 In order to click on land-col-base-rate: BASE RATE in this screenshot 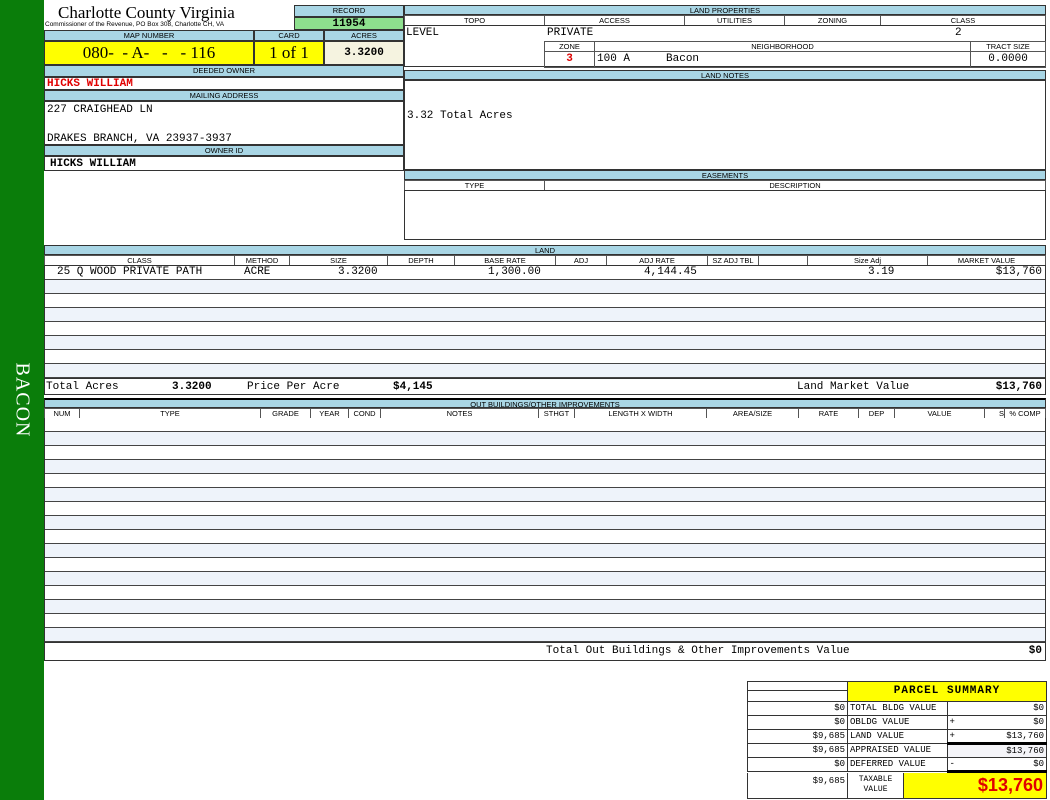, I will do `click(505, 260)`.